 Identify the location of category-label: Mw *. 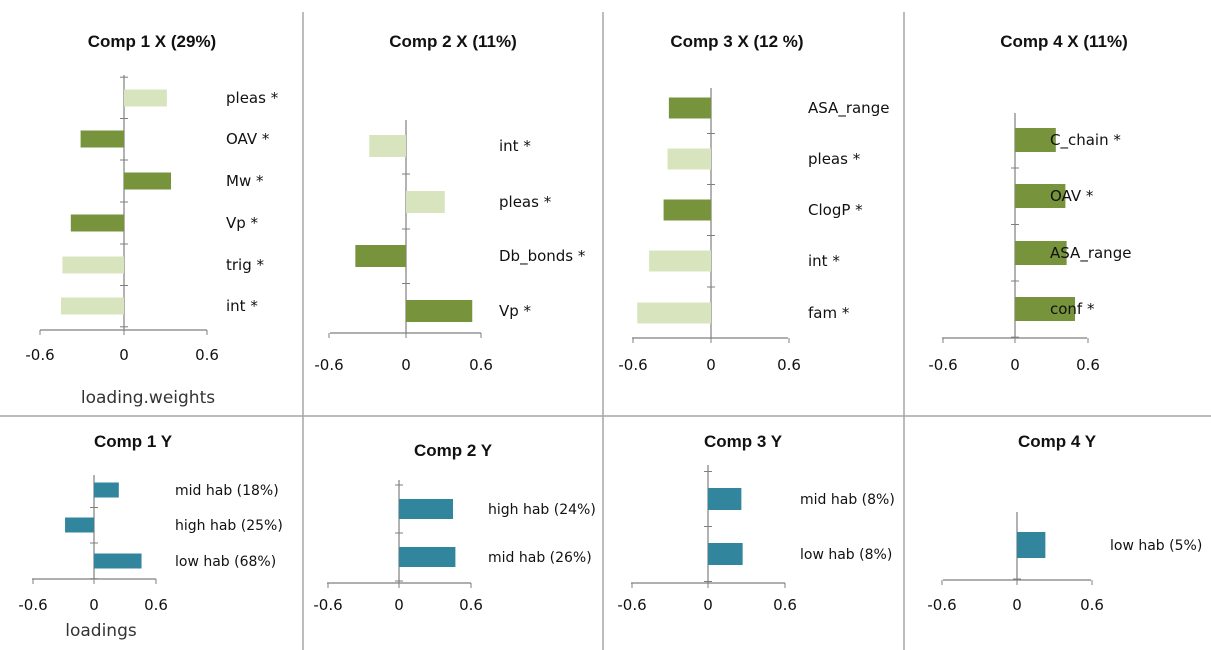
(245, 181).